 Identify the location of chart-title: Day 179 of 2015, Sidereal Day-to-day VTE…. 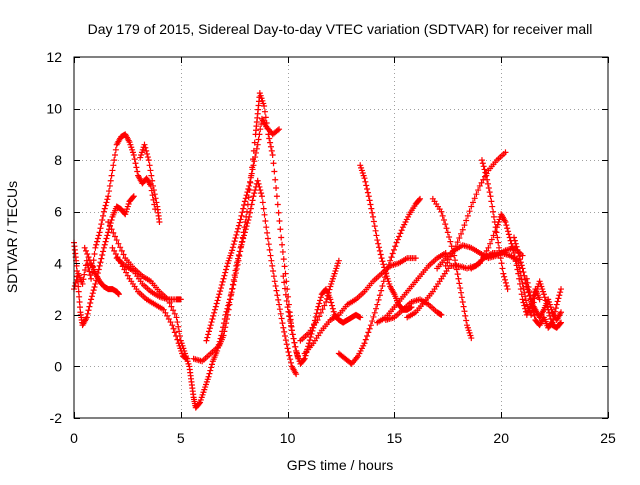
(340, 29).